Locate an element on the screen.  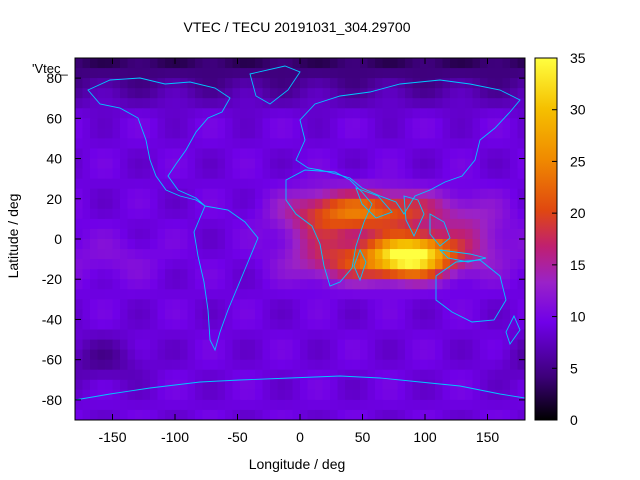
y-axis-label: Latitude / deg is located at coordinates (13, 236).